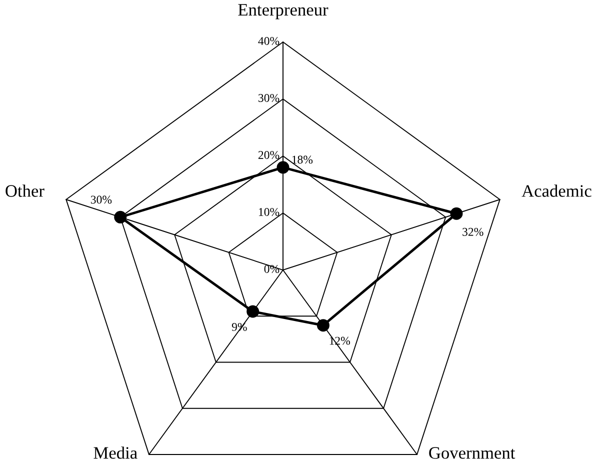 Image resolution: width=603 pixels, height=468 pixels. I want to click on y-tick-label: 30%, so click(269, 98).